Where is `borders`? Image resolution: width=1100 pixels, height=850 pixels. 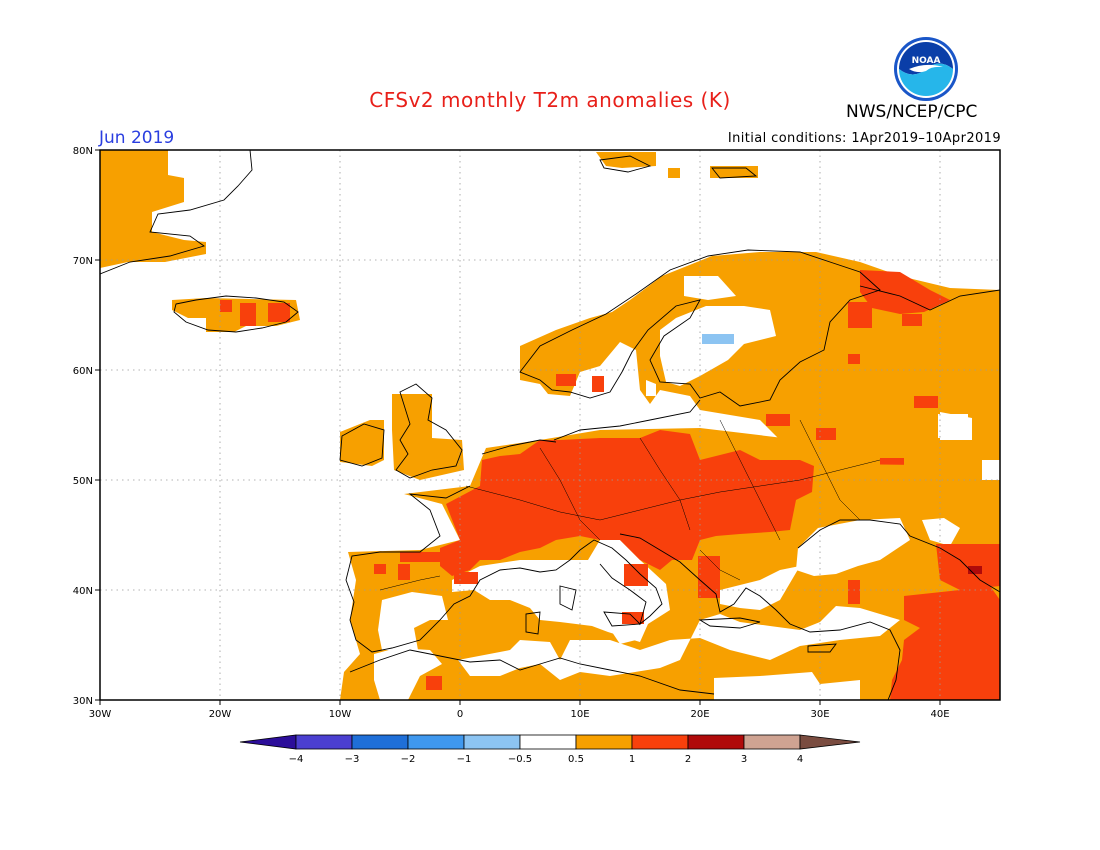
borders is located at coordinates (630, 505).